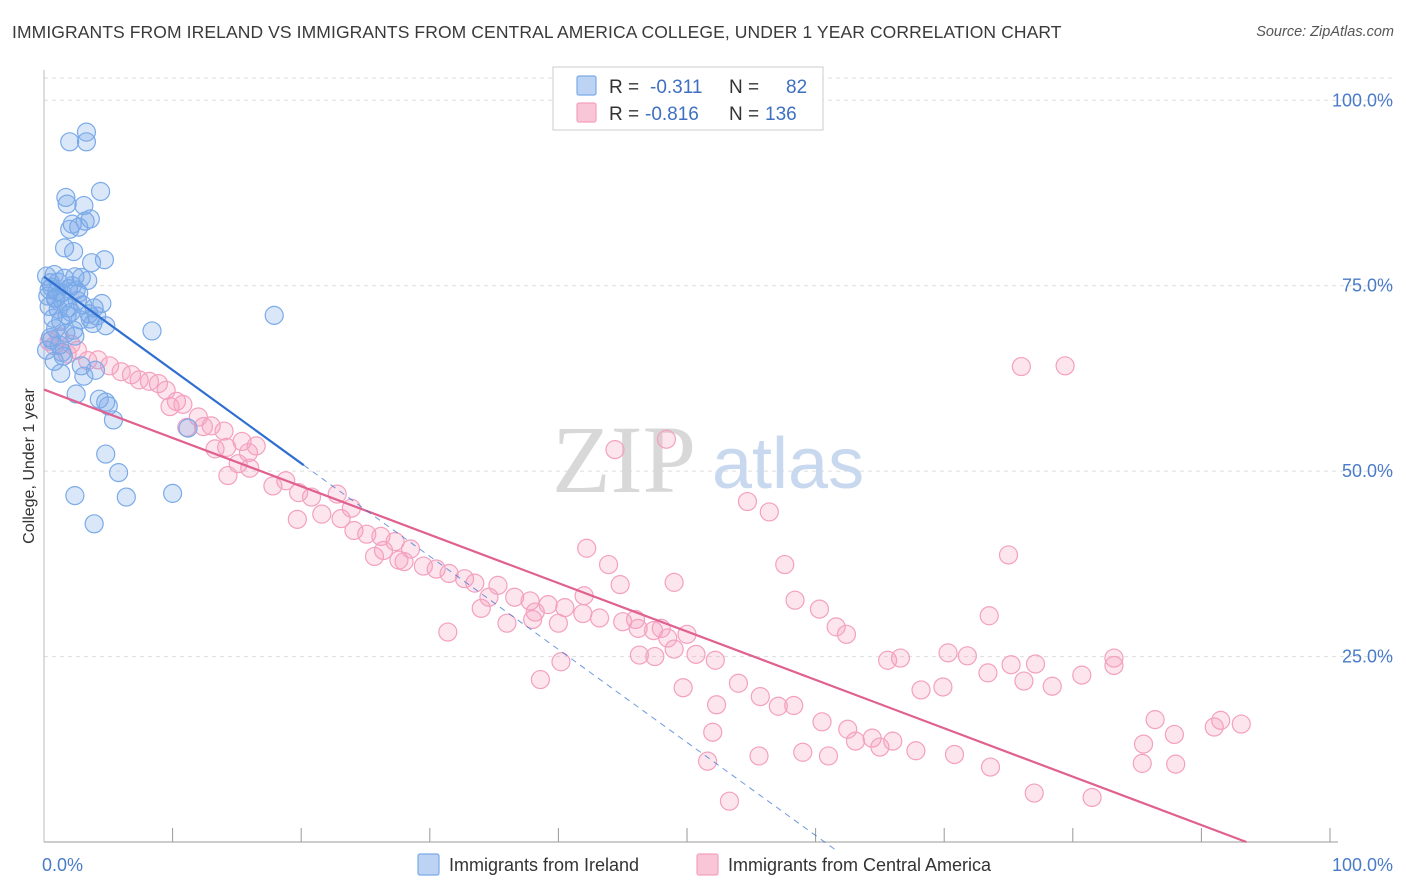 The image size is (1406, 892). I want to click on x-ticks, so click(751, 835).